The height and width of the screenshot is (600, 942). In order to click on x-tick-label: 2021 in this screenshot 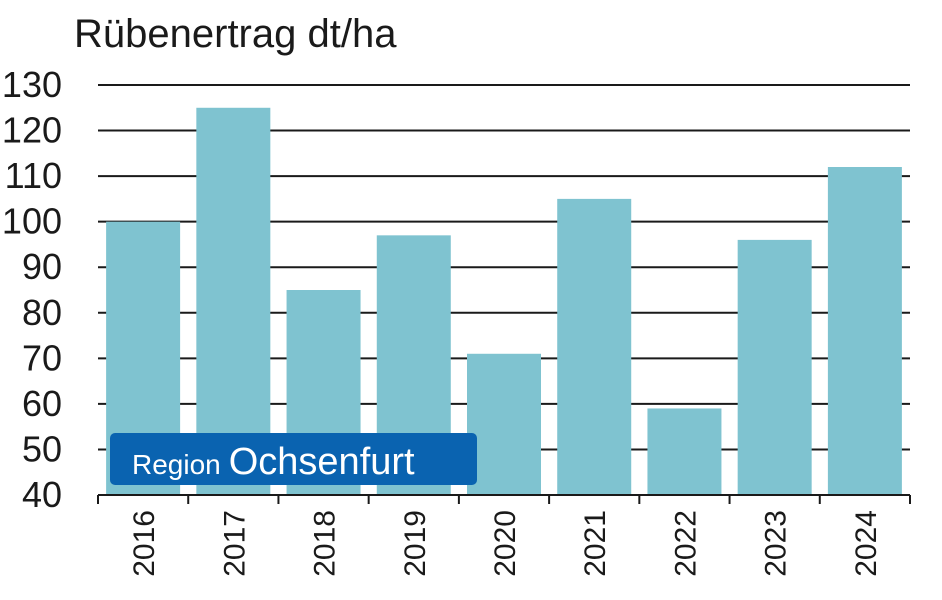, I will do `click(595, 543)`.